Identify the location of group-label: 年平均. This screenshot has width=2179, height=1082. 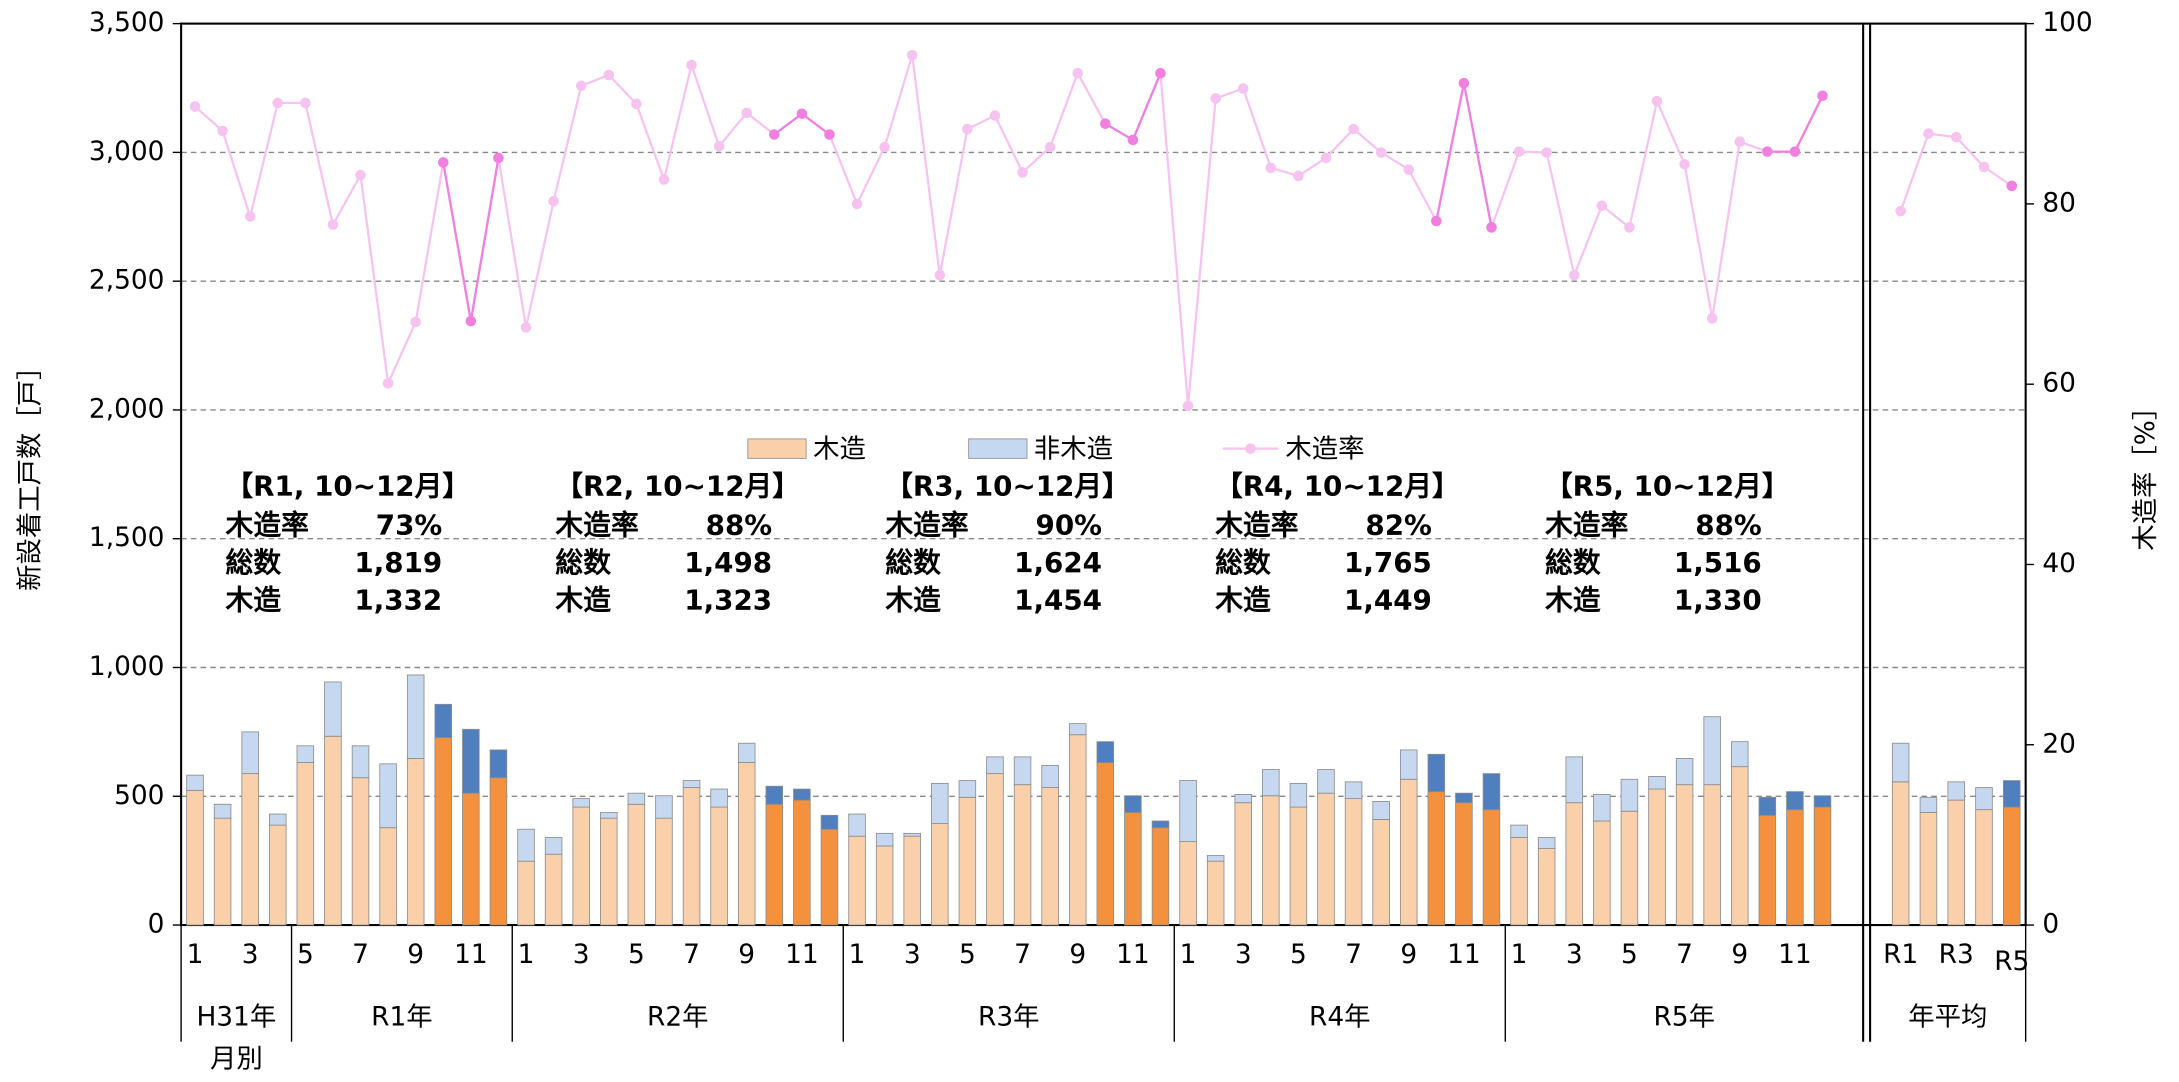
(1947, 1018).